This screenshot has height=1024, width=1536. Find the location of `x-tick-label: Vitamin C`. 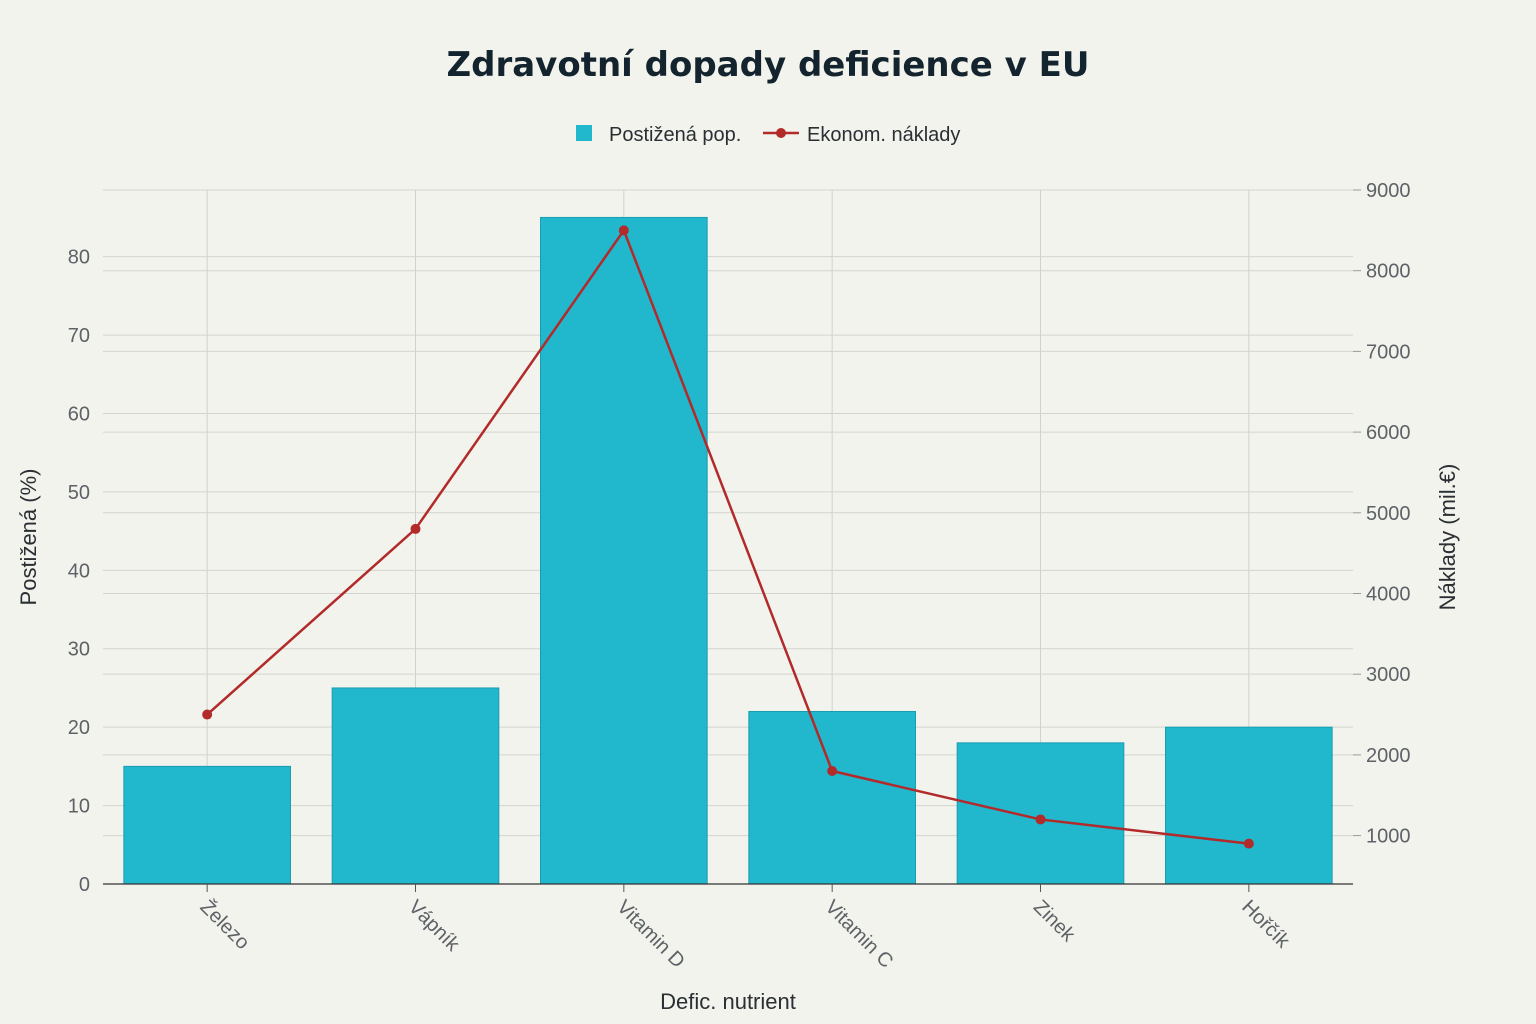

x-tick-label: Vitamin C is located at coordinates (859, 934).